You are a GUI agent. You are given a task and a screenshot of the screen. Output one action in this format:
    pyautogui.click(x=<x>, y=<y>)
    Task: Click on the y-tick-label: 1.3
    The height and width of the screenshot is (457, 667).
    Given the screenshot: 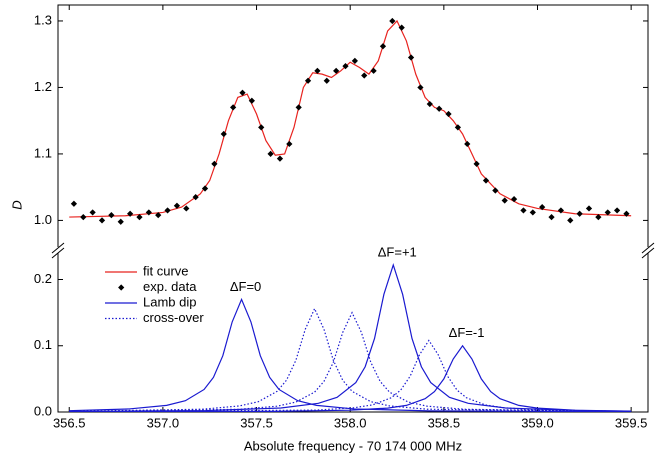 What is the action you would take?
    pyautogui.click(x=43, y=19)
    